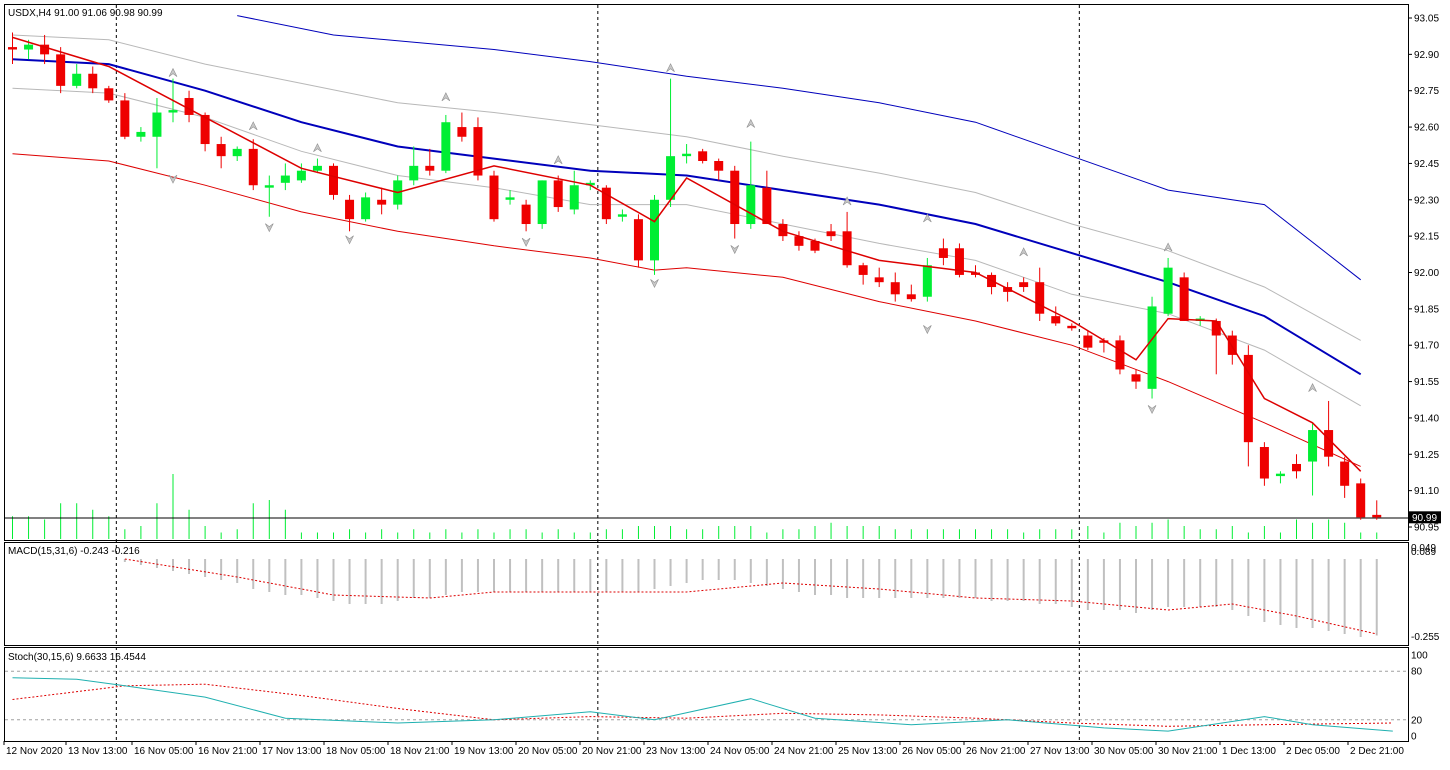 The image size is (1450, 770). Describe the element at coordinates (1426, 309) in the screenshot. I see `price-axis-label: 91.85` at that location.